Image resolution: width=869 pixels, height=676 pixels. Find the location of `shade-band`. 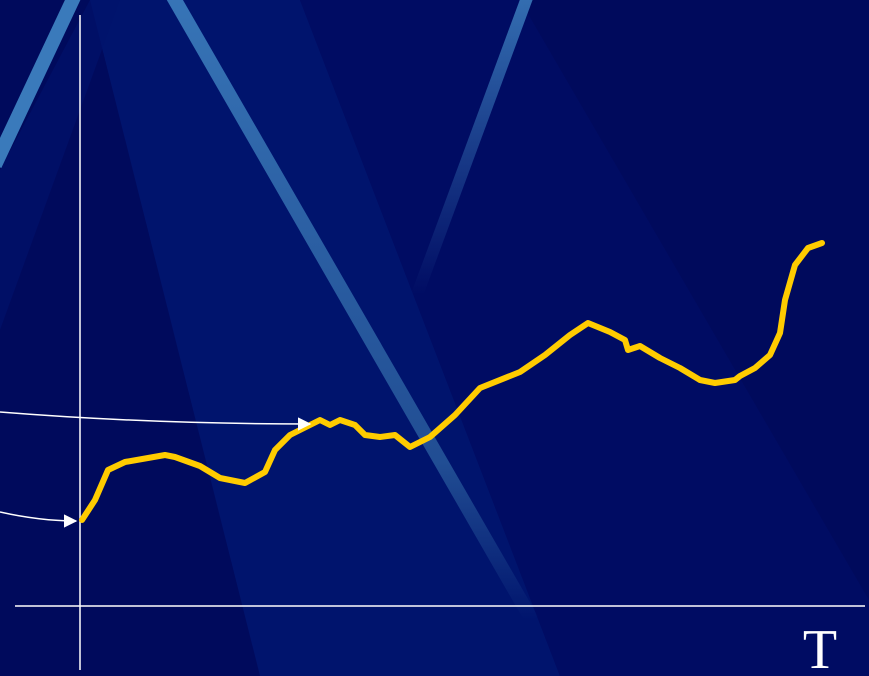

shade-band is located at coordinates (60, 165).